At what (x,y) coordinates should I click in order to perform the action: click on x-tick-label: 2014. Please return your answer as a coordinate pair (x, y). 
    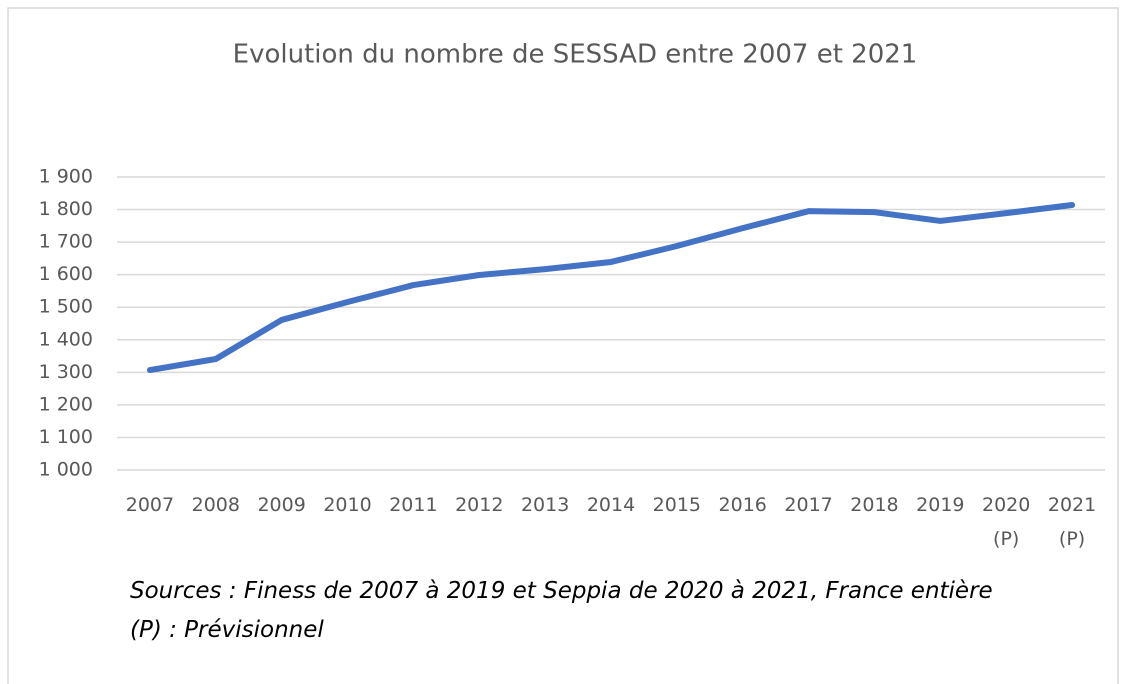
    Looking at the image, I should click on (611, 505).